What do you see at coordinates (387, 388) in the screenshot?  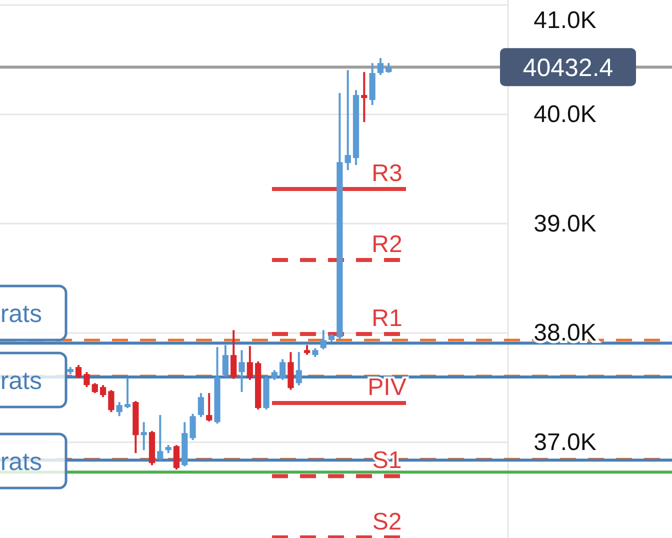 I see `ref-line-label: PIV` at bounding box center [387, 388].